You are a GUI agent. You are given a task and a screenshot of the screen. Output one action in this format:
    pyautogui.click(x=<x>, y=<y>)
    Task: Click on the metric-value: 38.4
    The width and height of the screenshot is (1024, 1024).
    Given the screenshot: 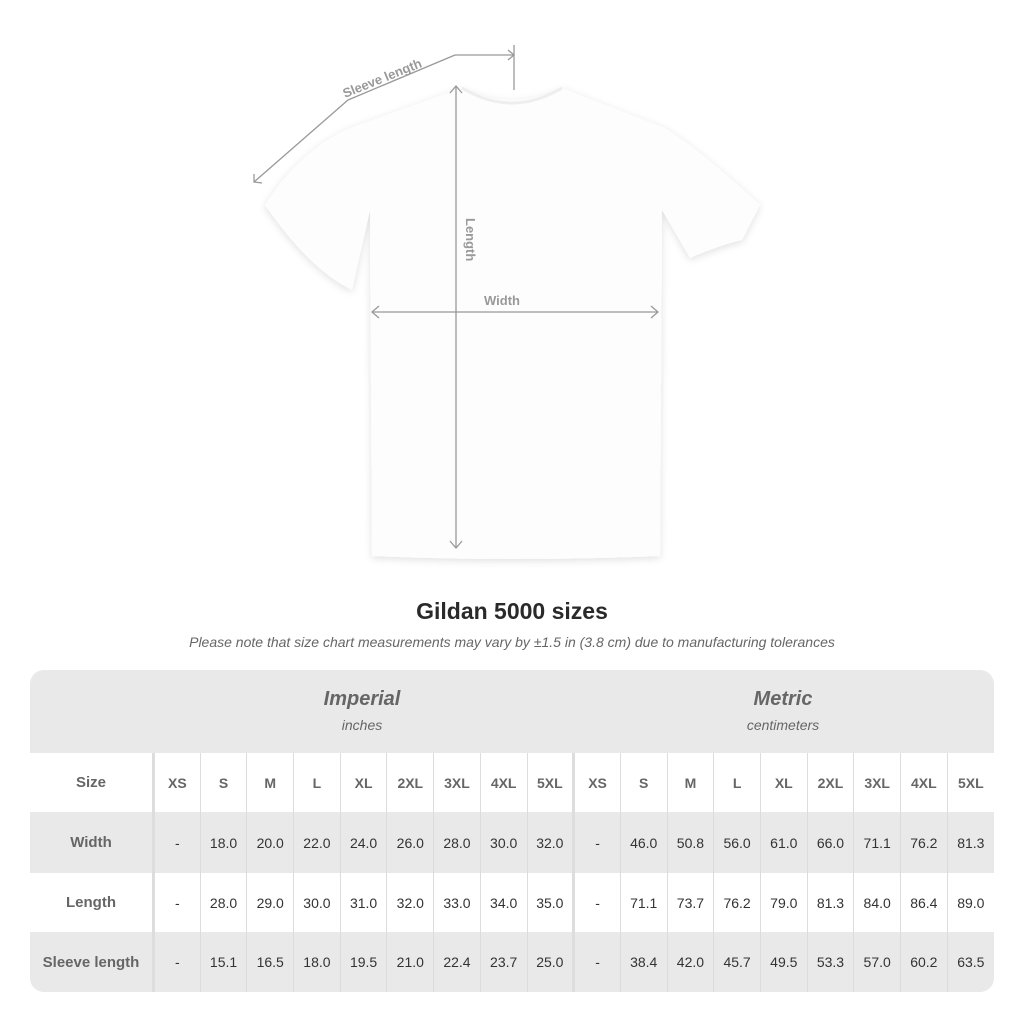 What is the action you would take?
    pyautogui.click(x=643, y=962)
    